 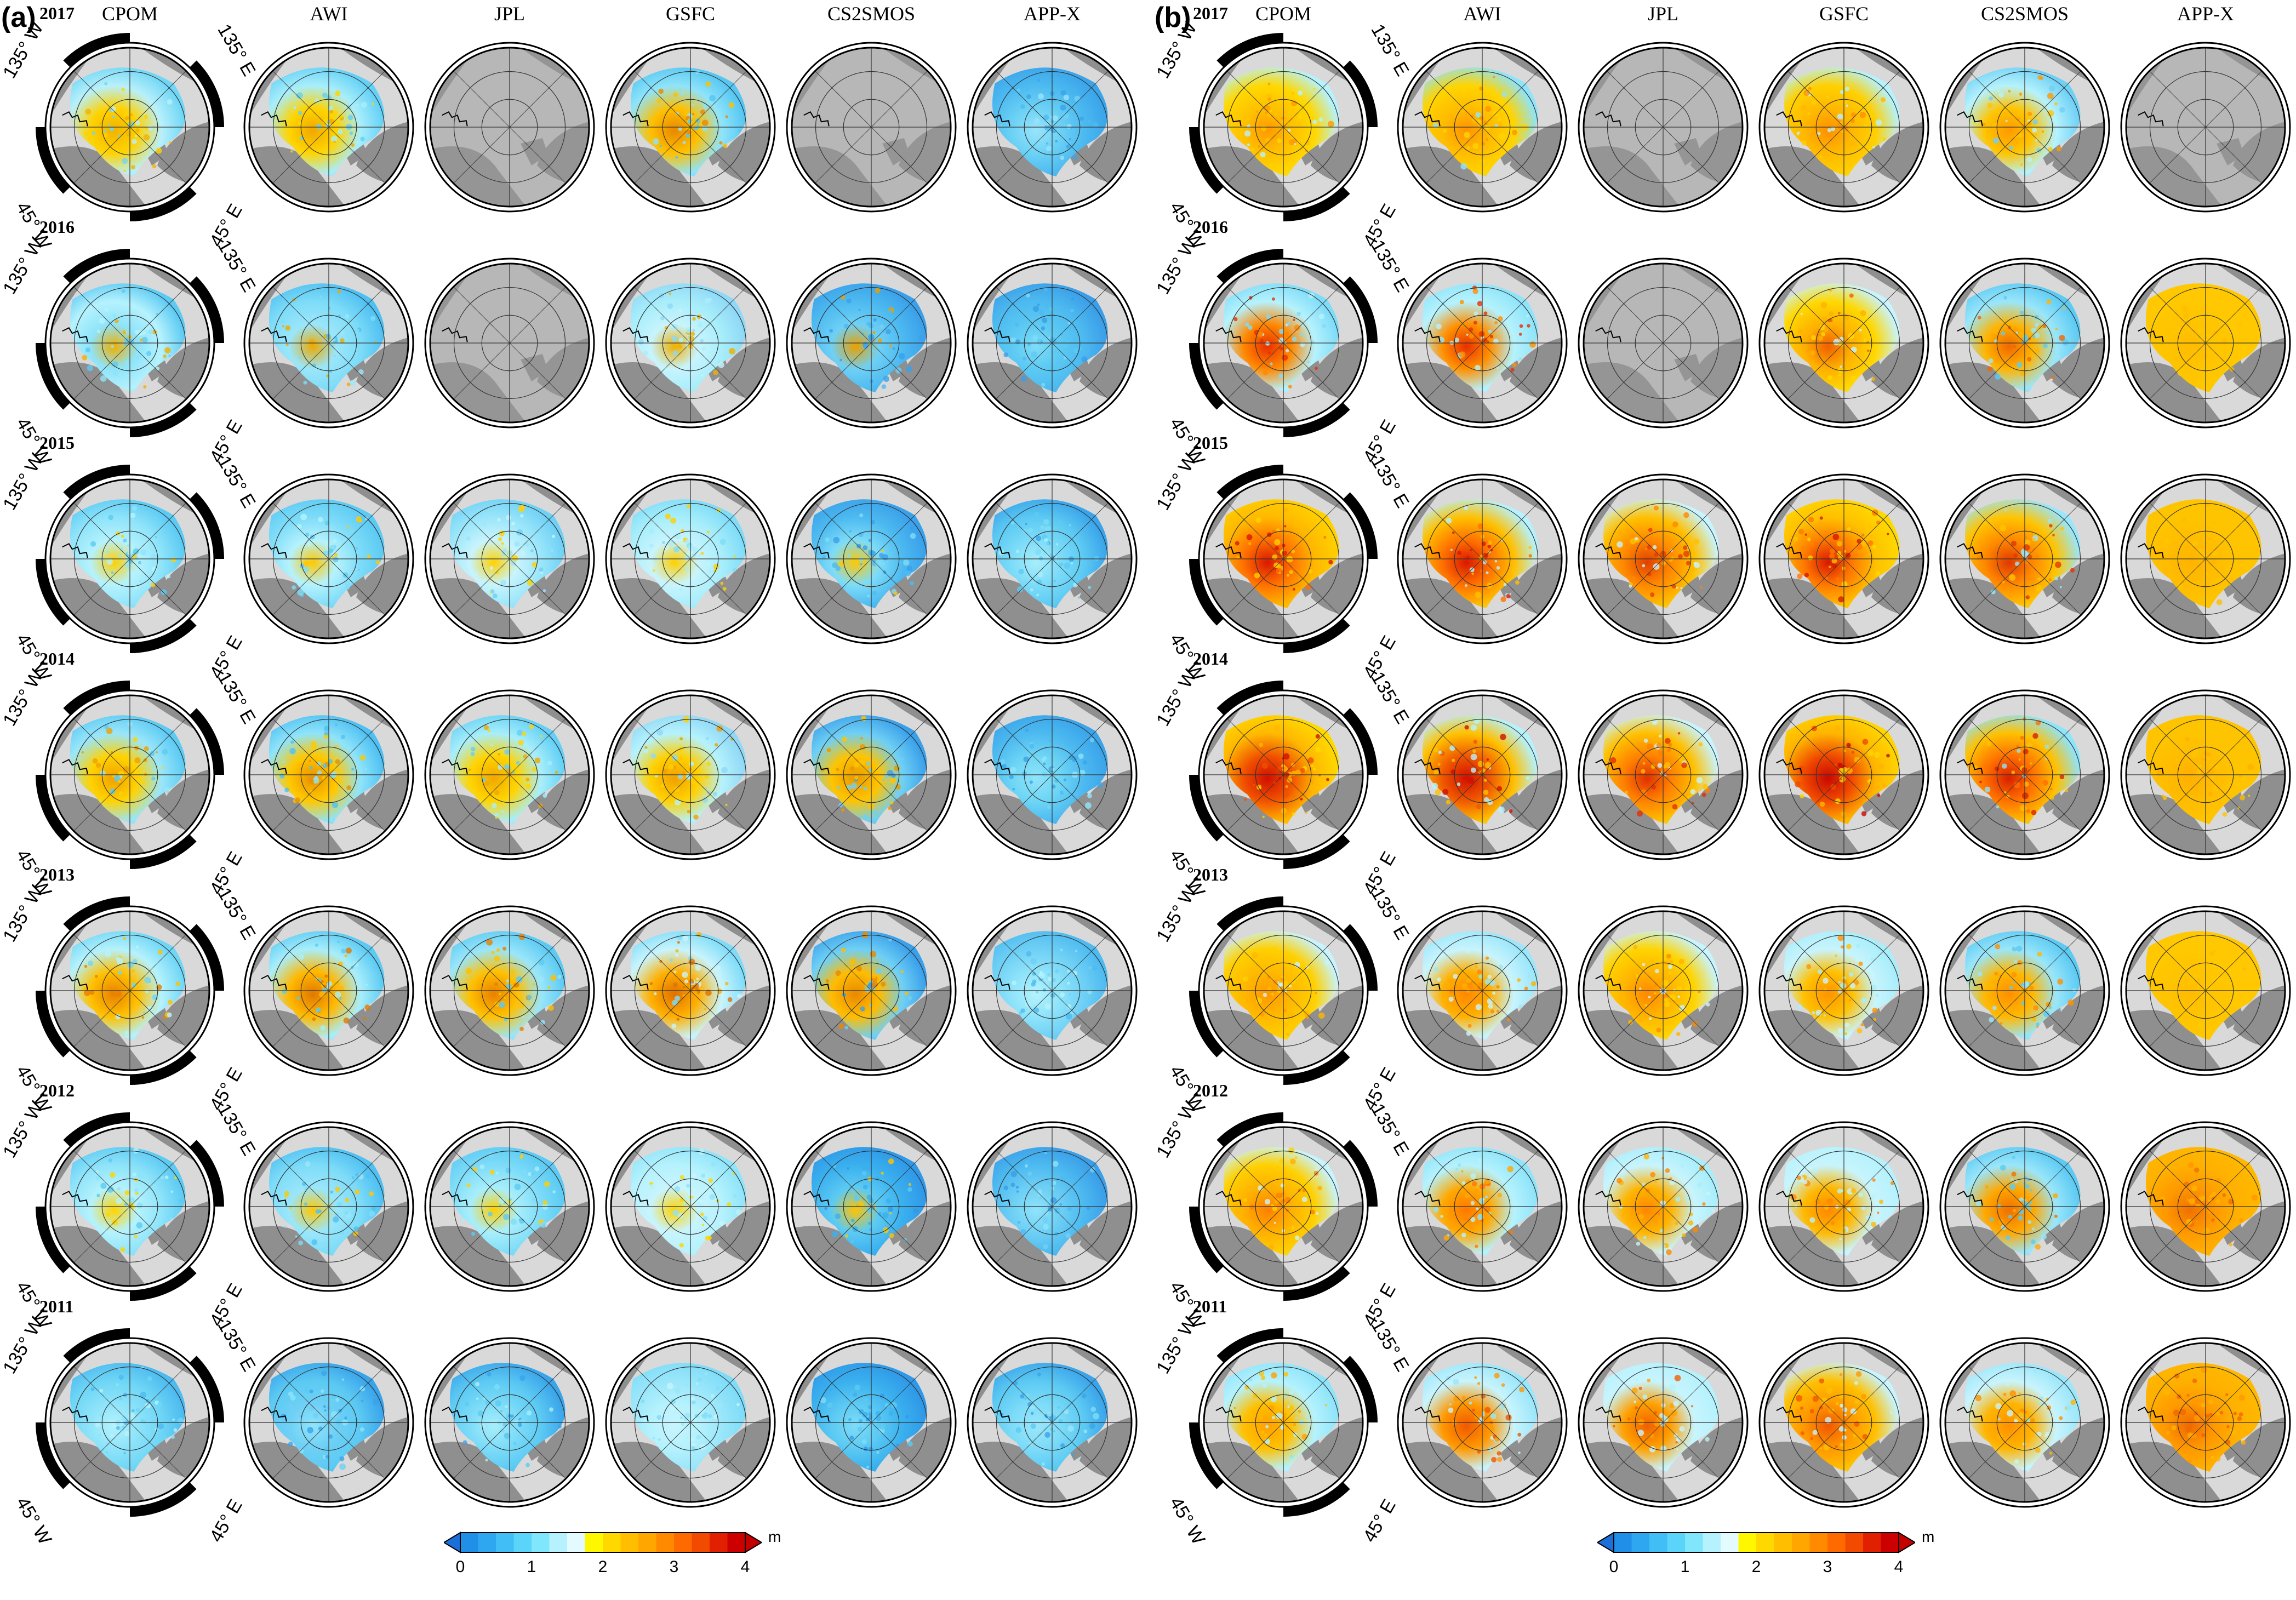 What do you see at coordinates (871, 14) in the screenshot?
I see `column-header: CS2SMOS` at bounding box center [871, 14].